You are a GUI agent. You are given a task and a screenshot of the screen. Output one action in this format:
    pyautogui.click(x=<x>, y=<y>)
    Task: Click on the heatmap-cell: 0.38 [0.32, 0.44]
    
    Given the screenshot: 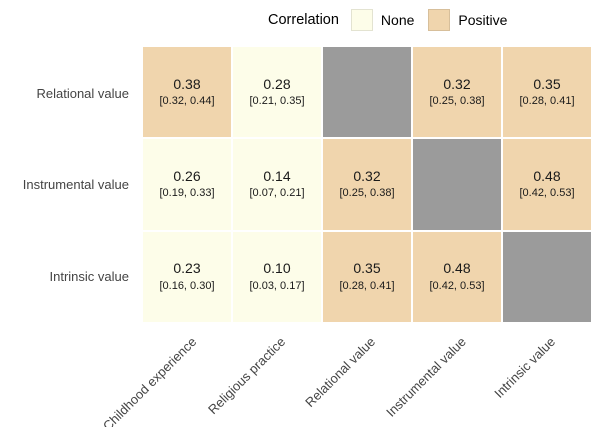 What is the action you would take?
    pyautogui.click(x=187, y=92)
    